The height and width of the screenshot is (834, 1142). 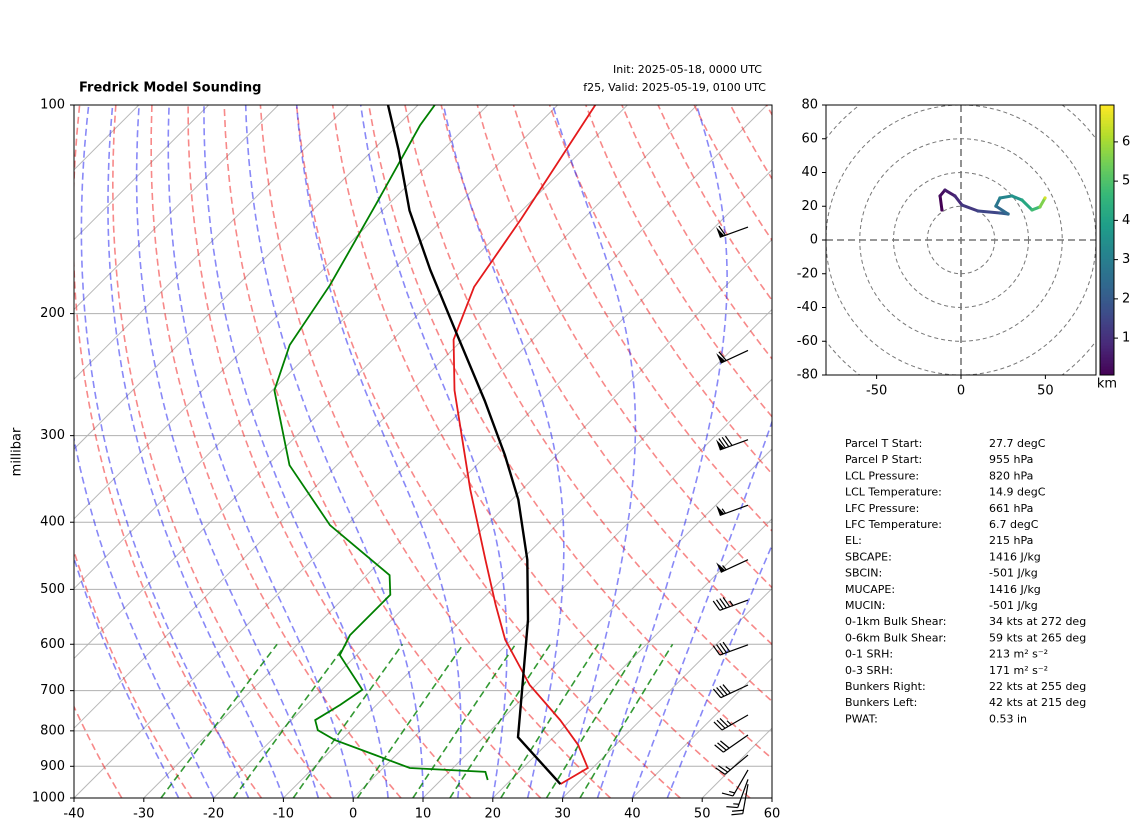 What do you see at coordinates (992, 202) in the screenshot?
I see `hodograph-trace` at bounding box center [992, 202].